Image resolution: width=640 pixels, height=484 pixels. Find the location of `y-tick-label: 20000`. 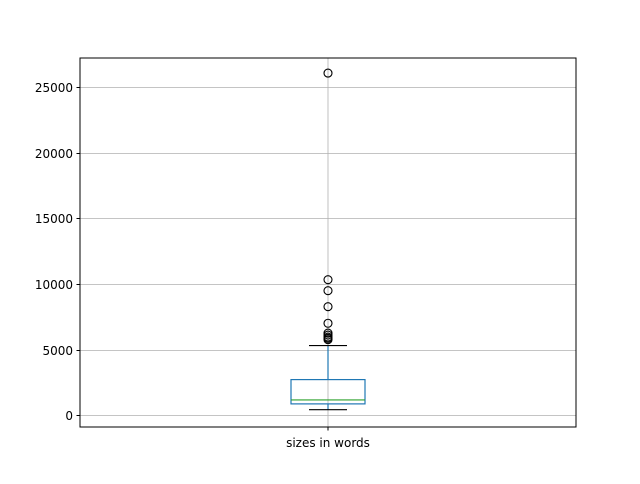

y-tick-label: 20000 is located at coordinates (54, 154).